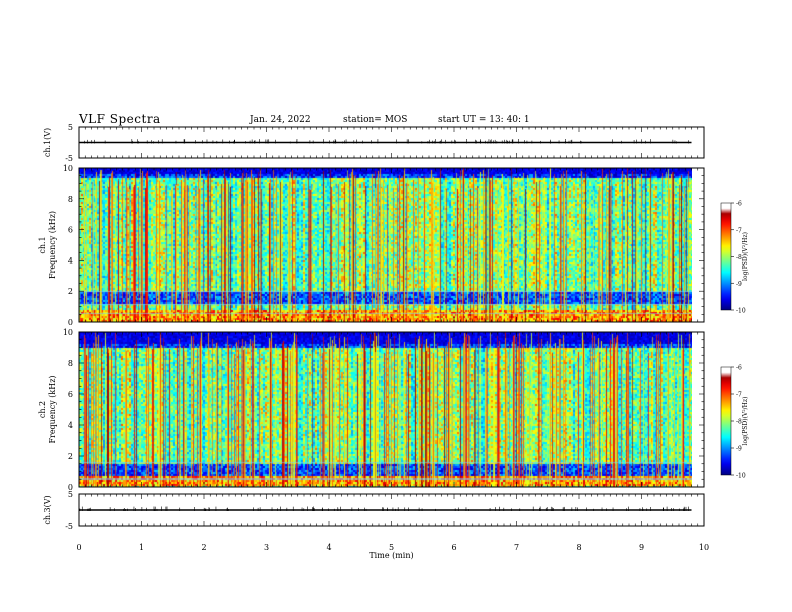 The image size is (792, 612). I want to click on x-tick-label: 2, so click(203, 547).